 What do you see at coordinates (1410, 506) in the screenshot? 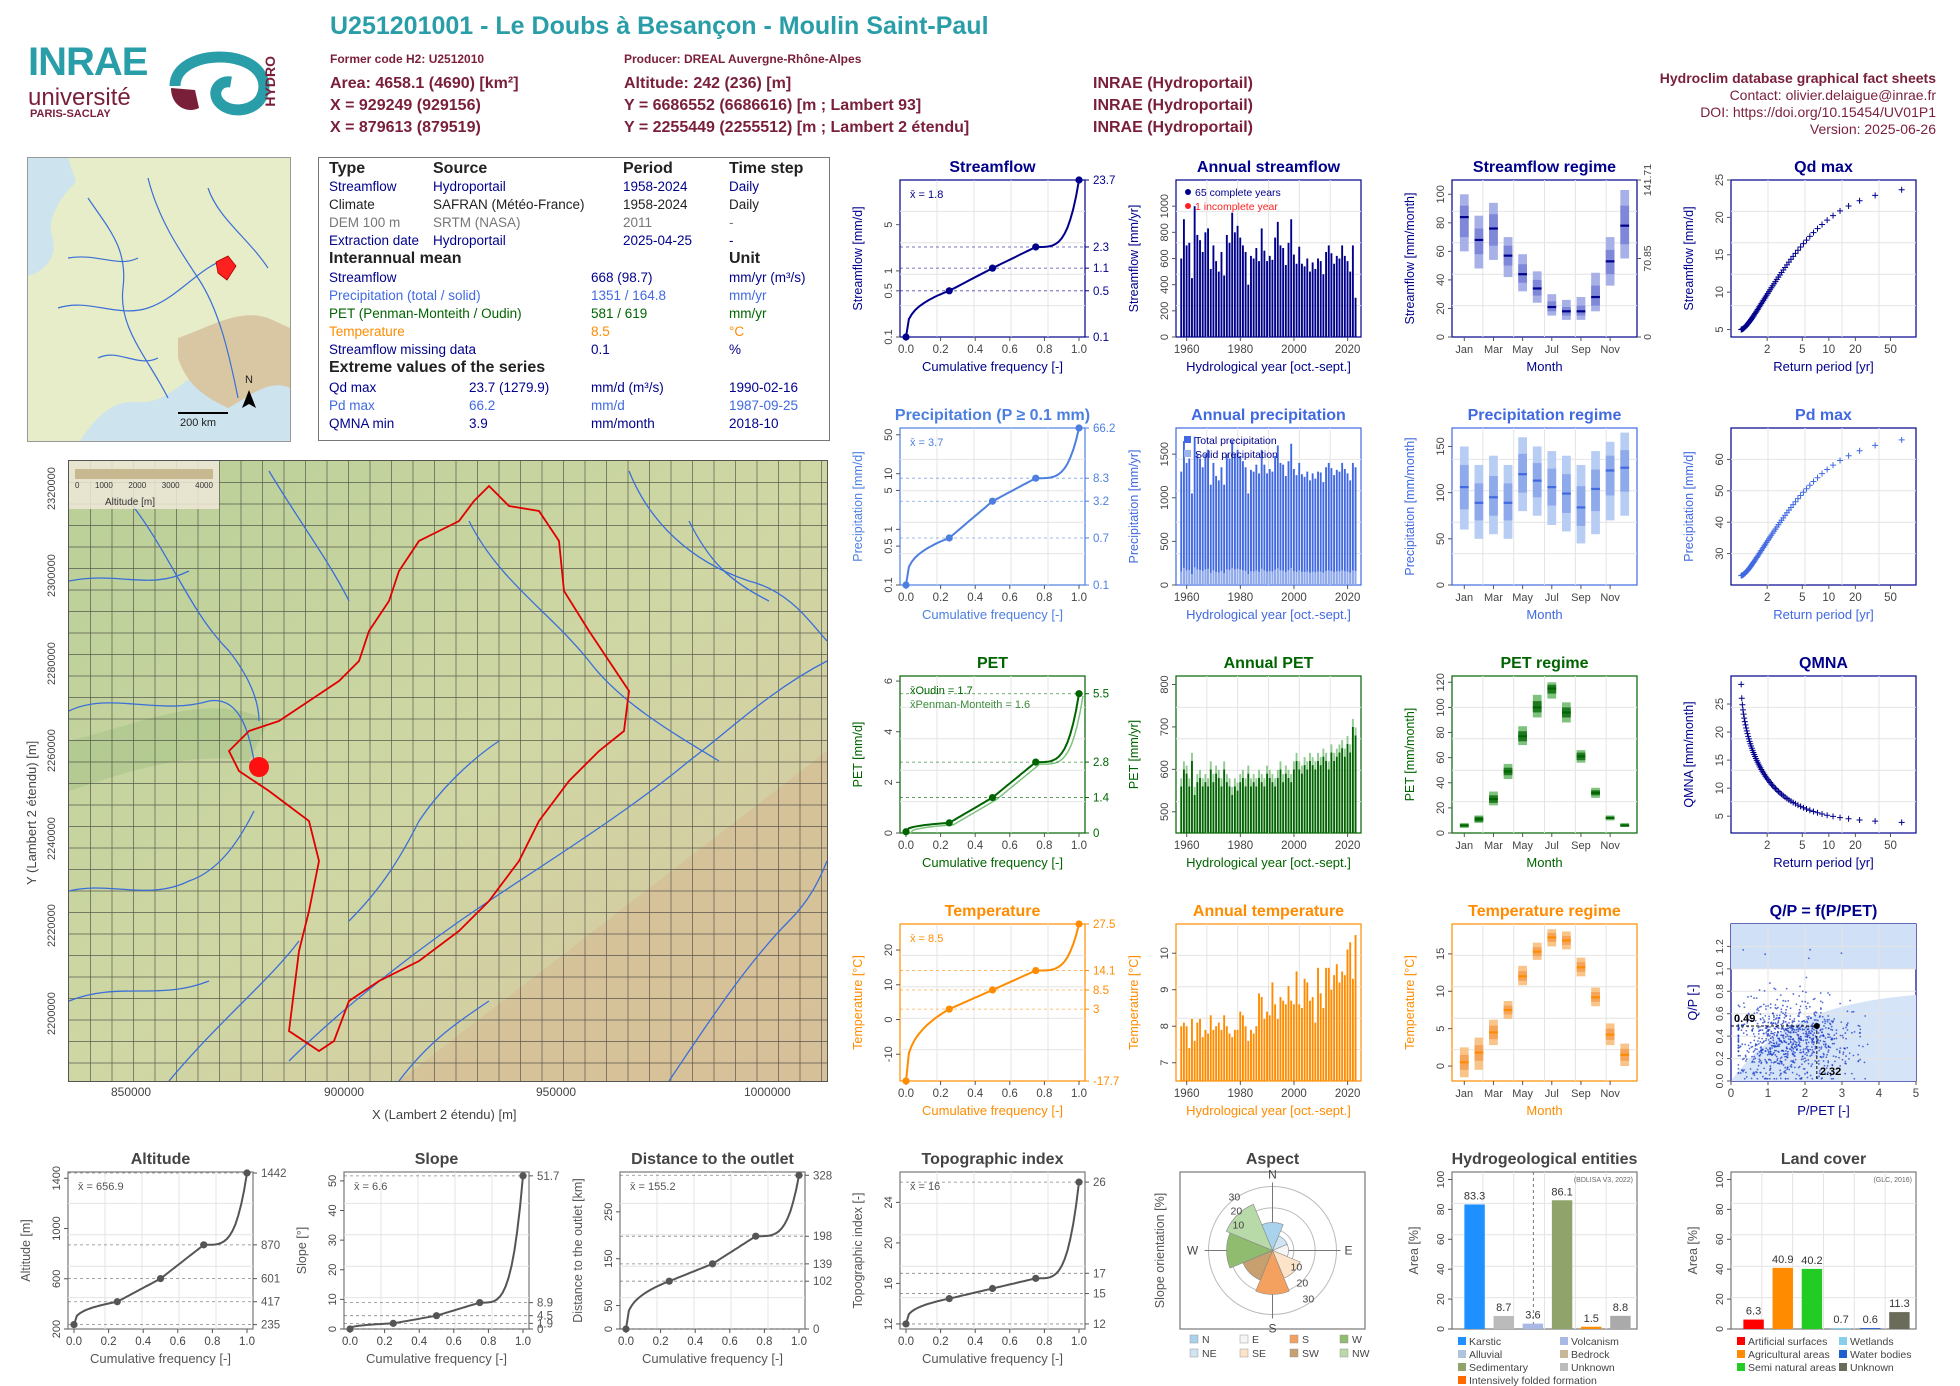
I see `y-axis-label: Precipitation [mm/month]` at bounding box center [1410, 506].